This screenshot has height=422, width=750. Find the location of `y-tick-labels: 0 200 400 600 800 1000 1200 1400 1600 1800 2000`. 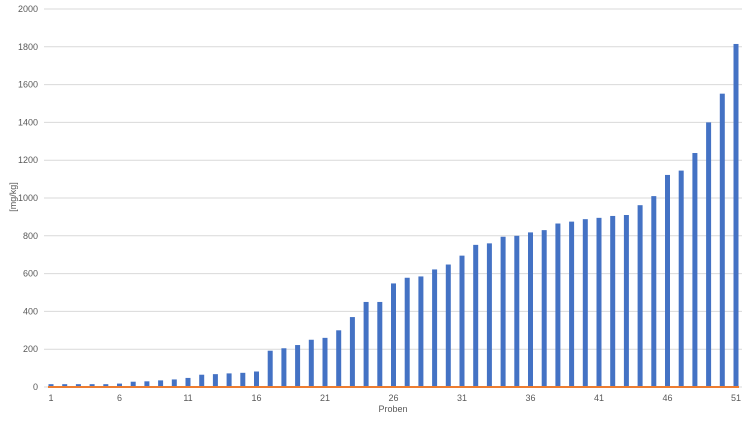

y-tick-labels: 0 200 400 600 800 1000 1200 1400 1600 1800 2000 is located at coordinates (28, 198).